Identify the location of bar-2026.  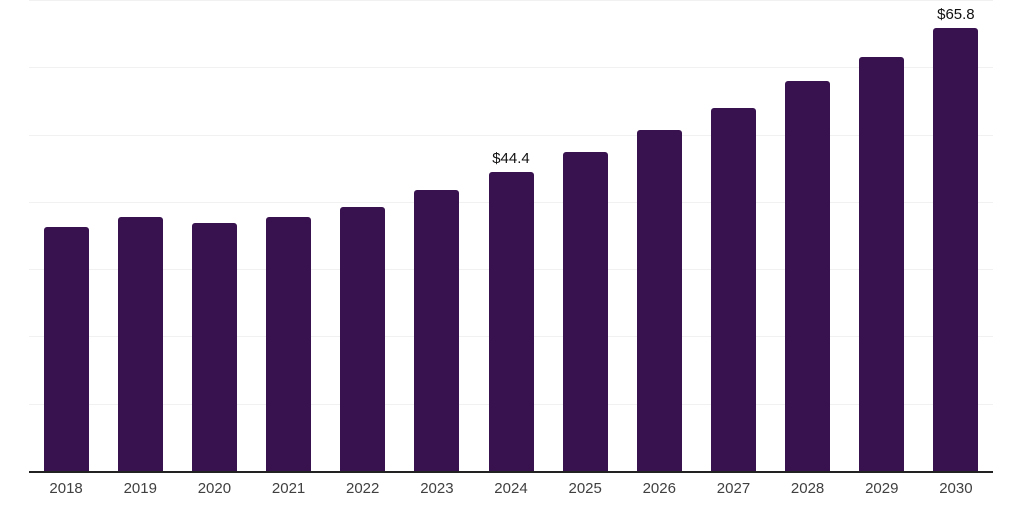
(659, 300).